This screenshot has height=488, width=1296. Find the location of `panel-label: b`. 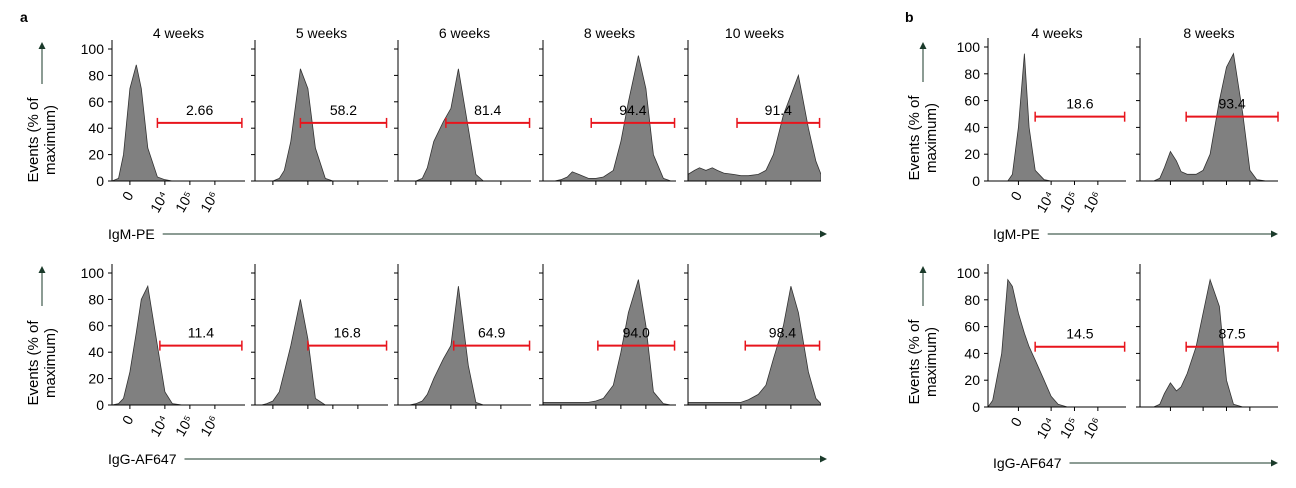

panel-label: b is located at coordinates (909, 17).